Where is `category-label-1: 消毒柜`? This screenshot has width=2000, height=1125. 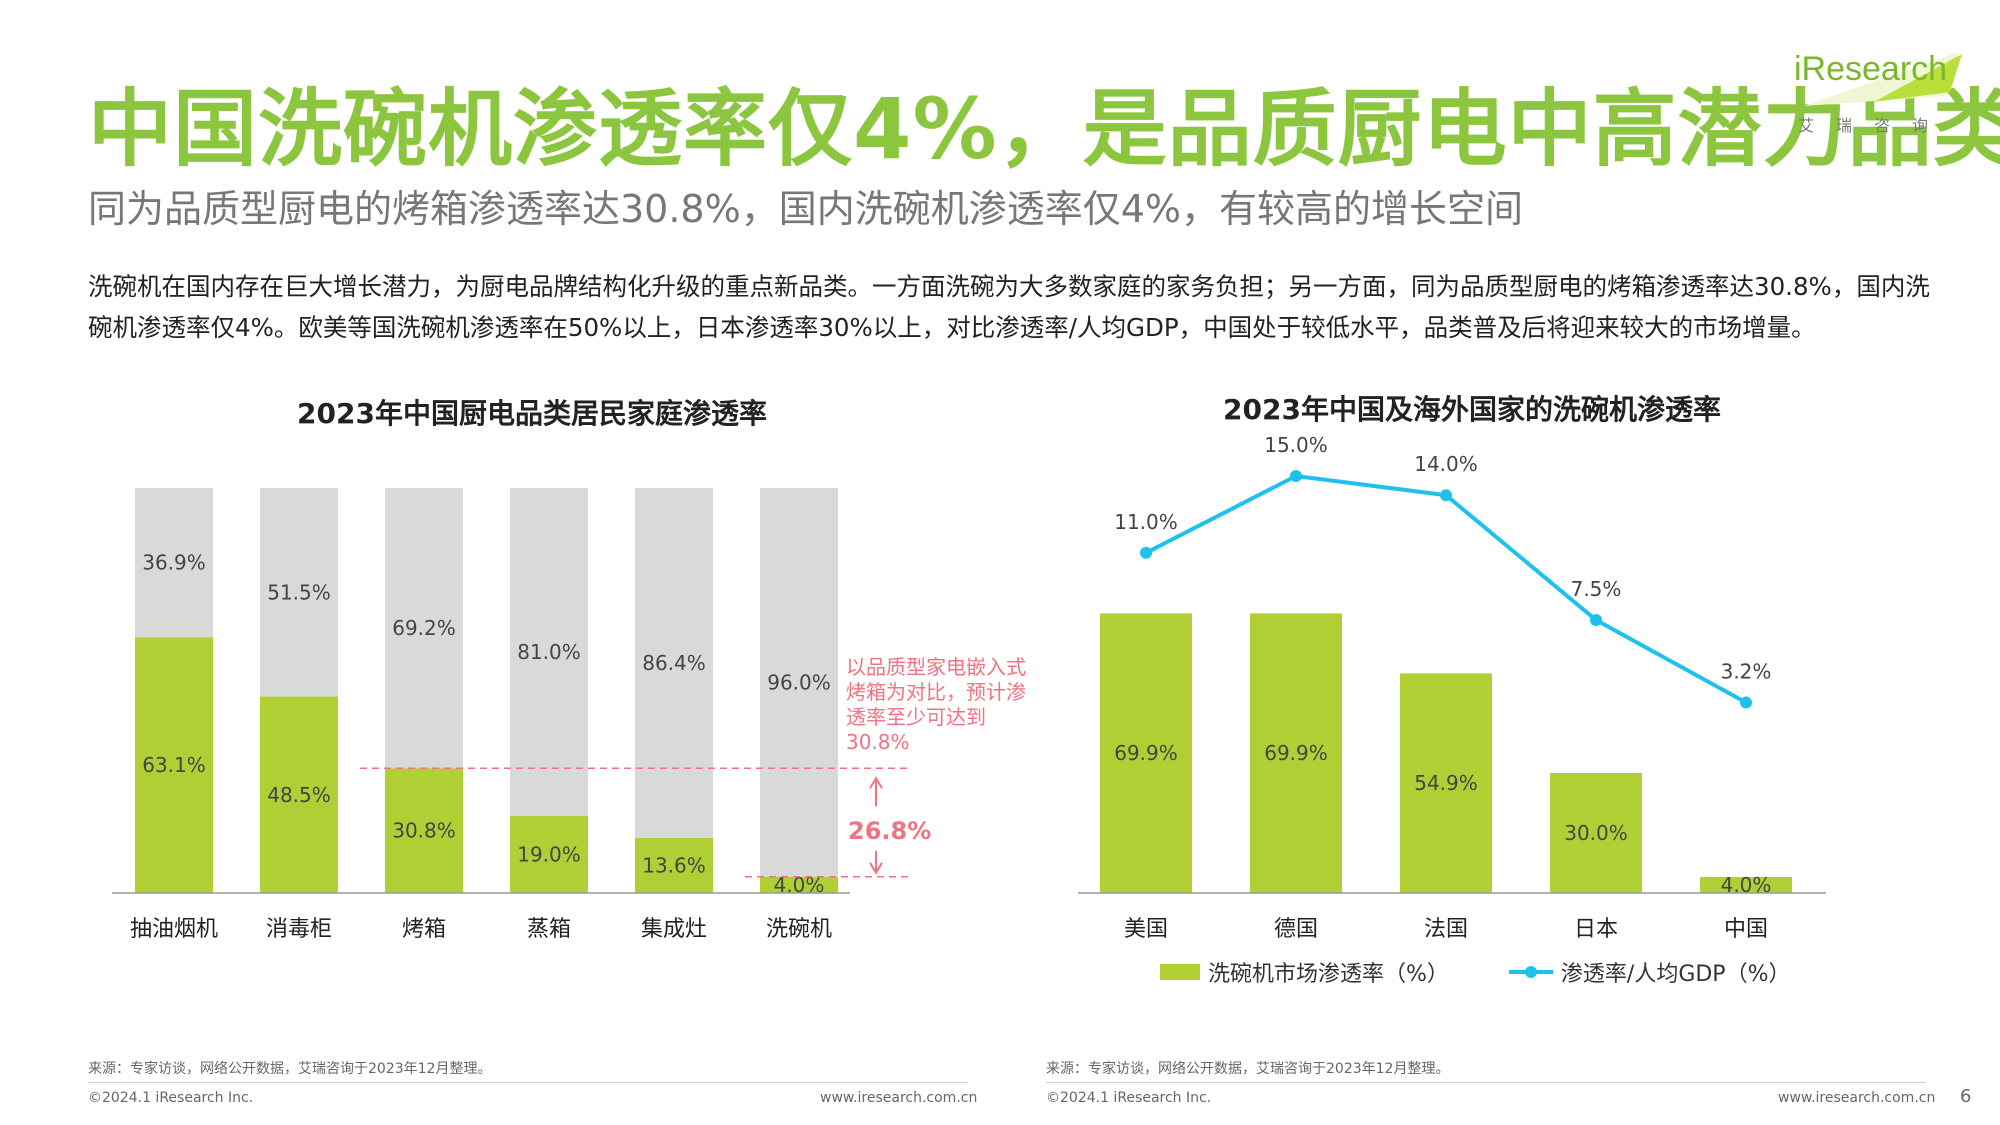
category-label-1: 消毒柜 is located at coordinates (299, 929).